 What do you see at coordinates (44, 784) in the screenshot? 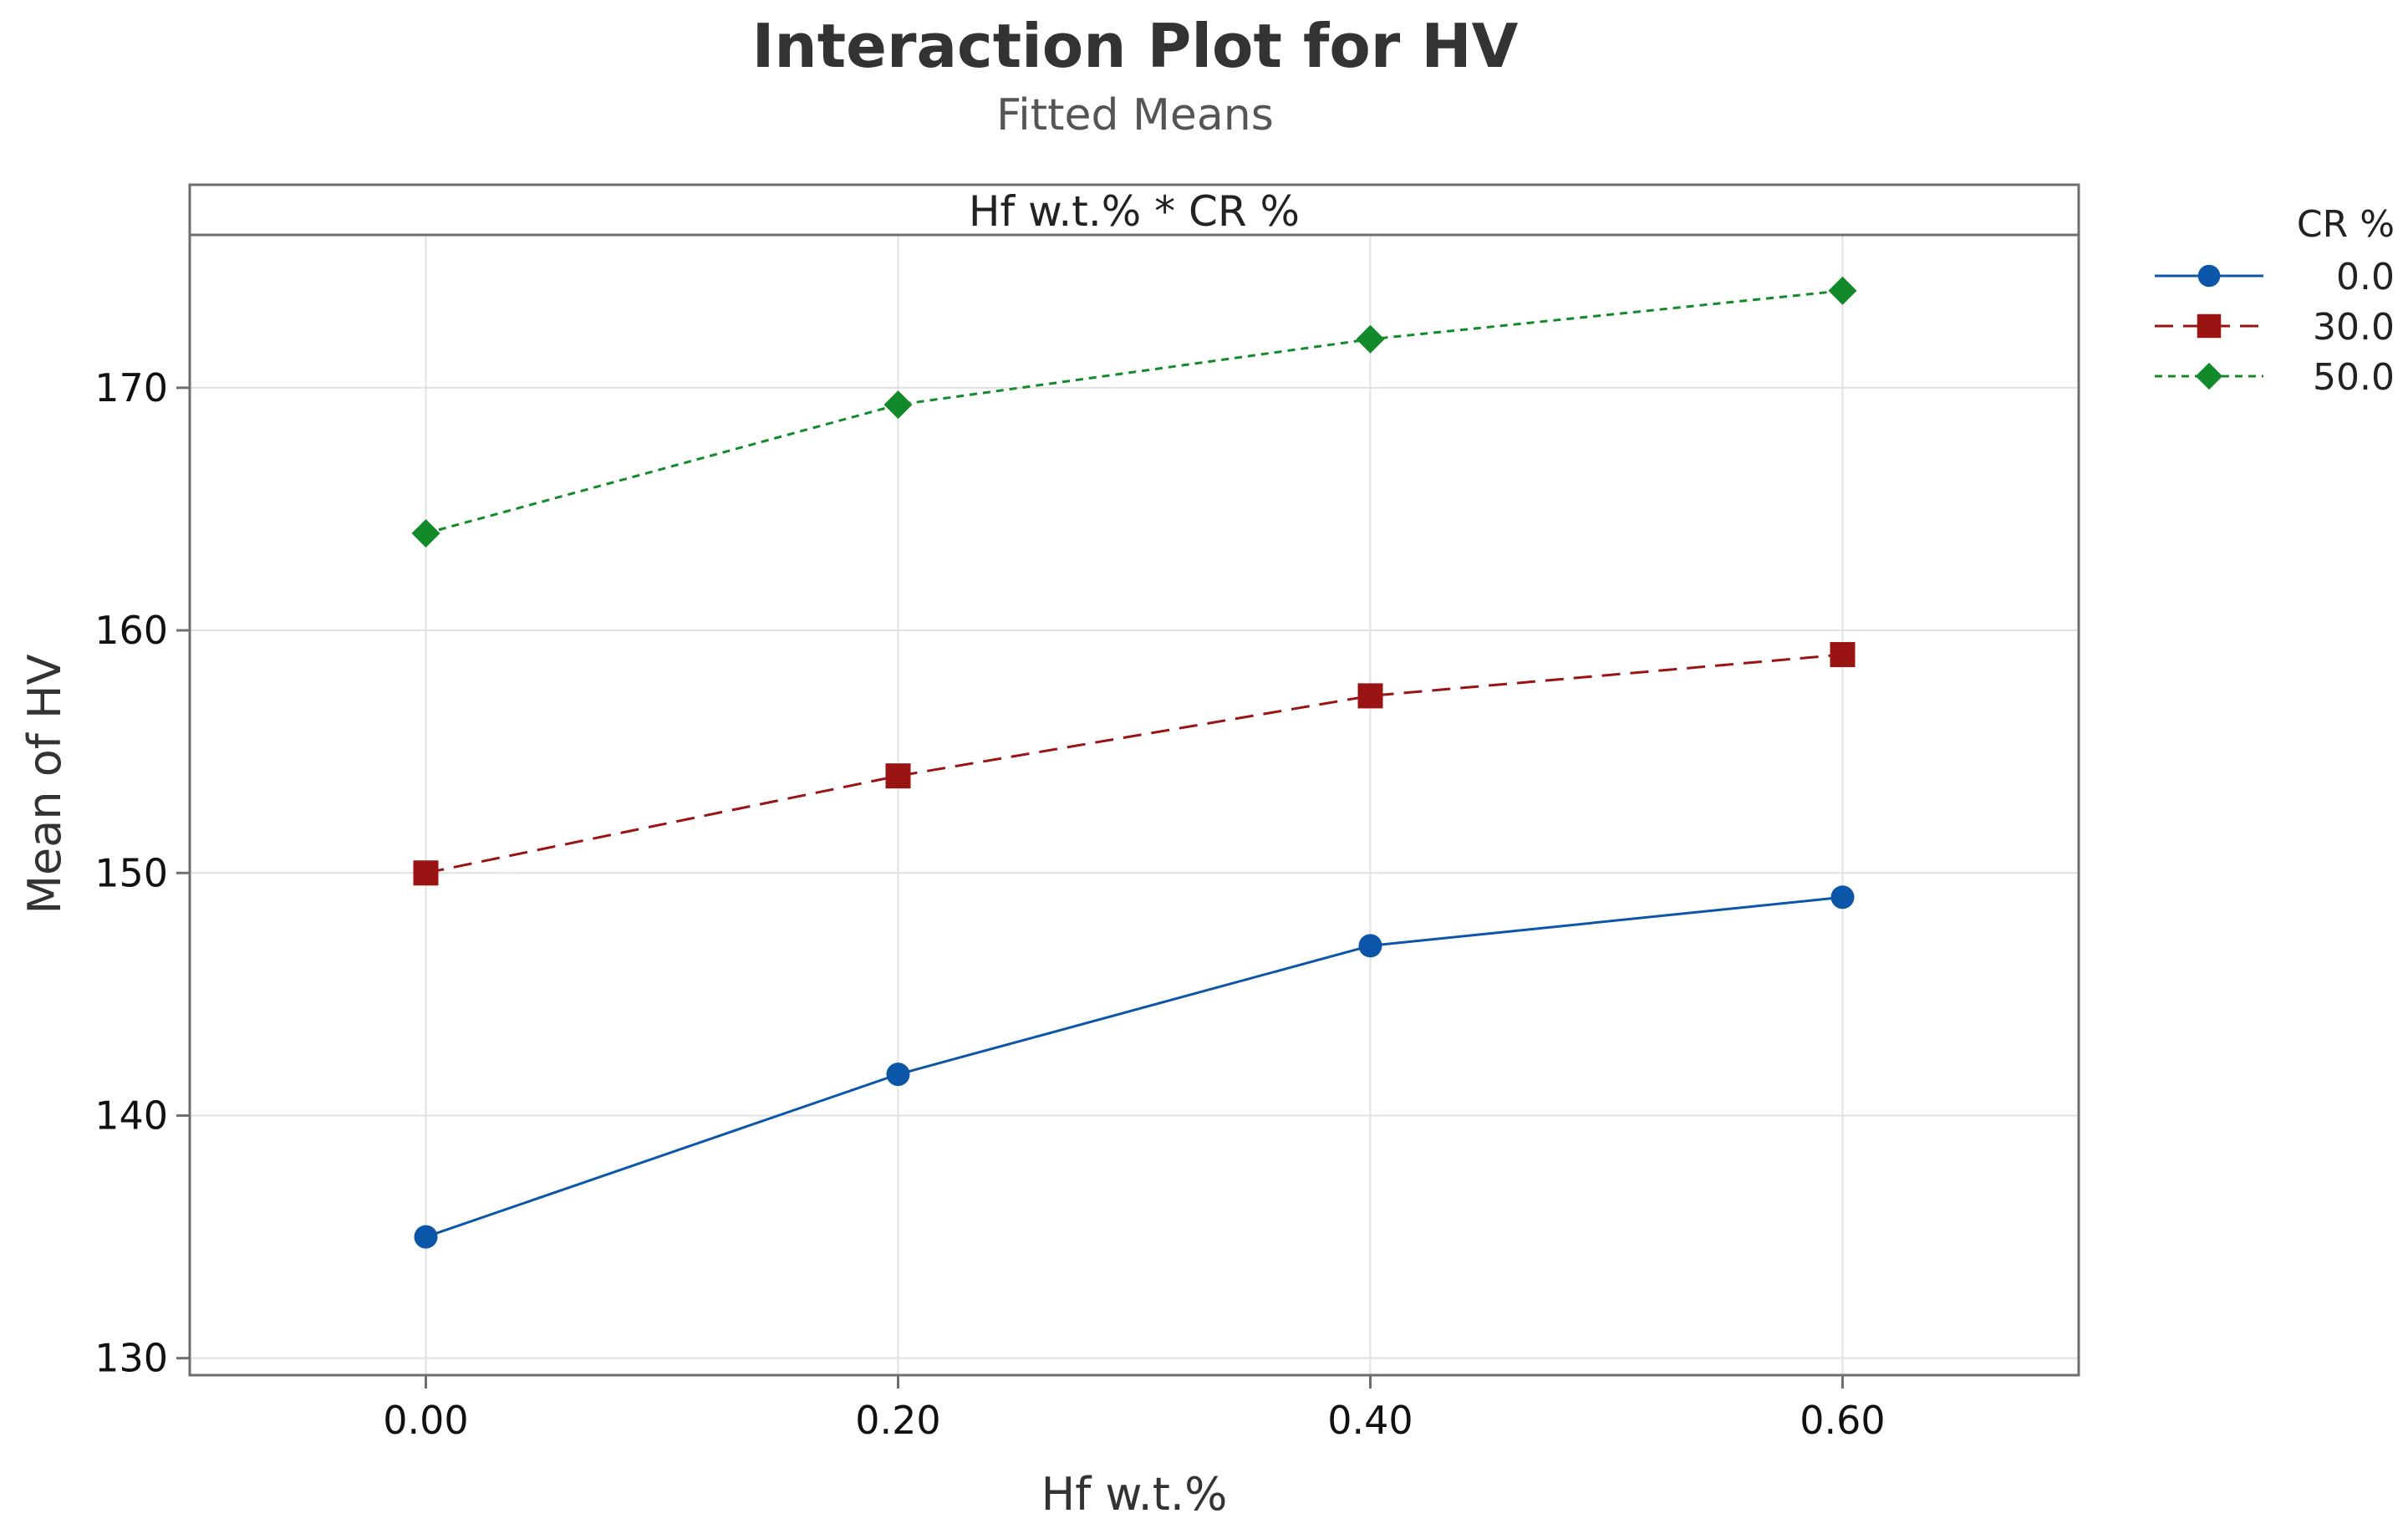
I see `y-axis-label: Mean of HV` at bounding box center [44, 784].